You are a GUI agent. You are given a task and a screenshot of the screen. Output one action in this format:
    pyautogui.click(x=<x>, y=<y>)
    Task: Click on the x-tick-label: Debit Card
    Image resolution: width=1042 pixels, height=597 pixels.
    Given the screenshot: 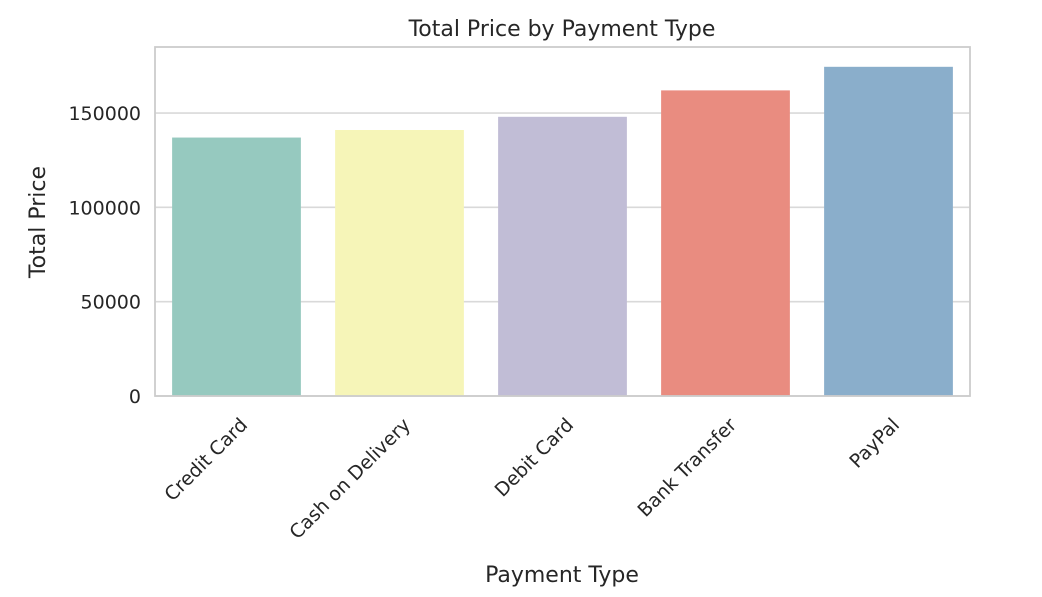 What is the action you would take?
    pyautogui.click(x=534, y=457)
    